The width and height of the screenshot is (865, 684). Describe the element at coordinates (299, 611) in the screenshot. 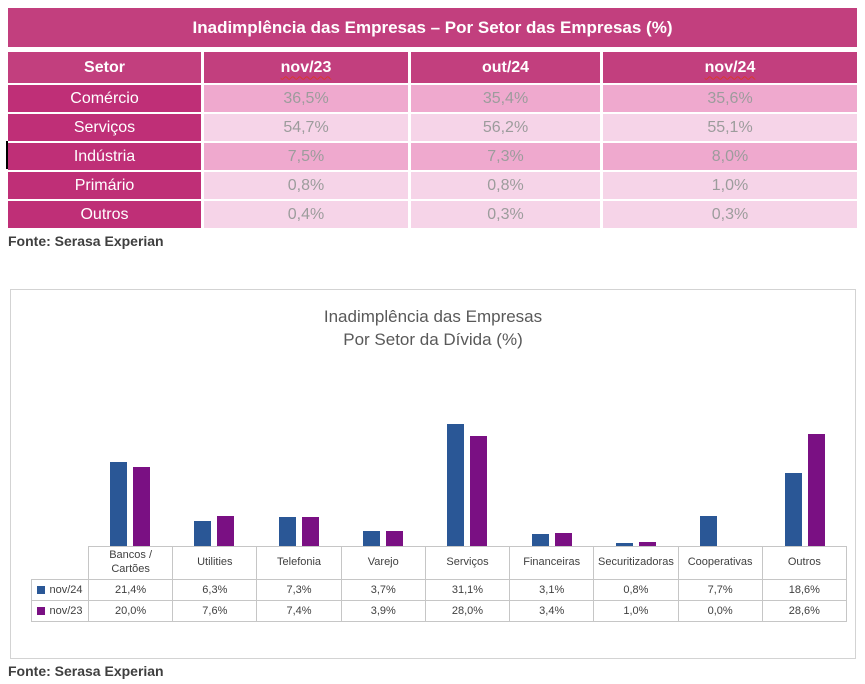

I see `series-value-nov/23-2: 7,4%` at that location.